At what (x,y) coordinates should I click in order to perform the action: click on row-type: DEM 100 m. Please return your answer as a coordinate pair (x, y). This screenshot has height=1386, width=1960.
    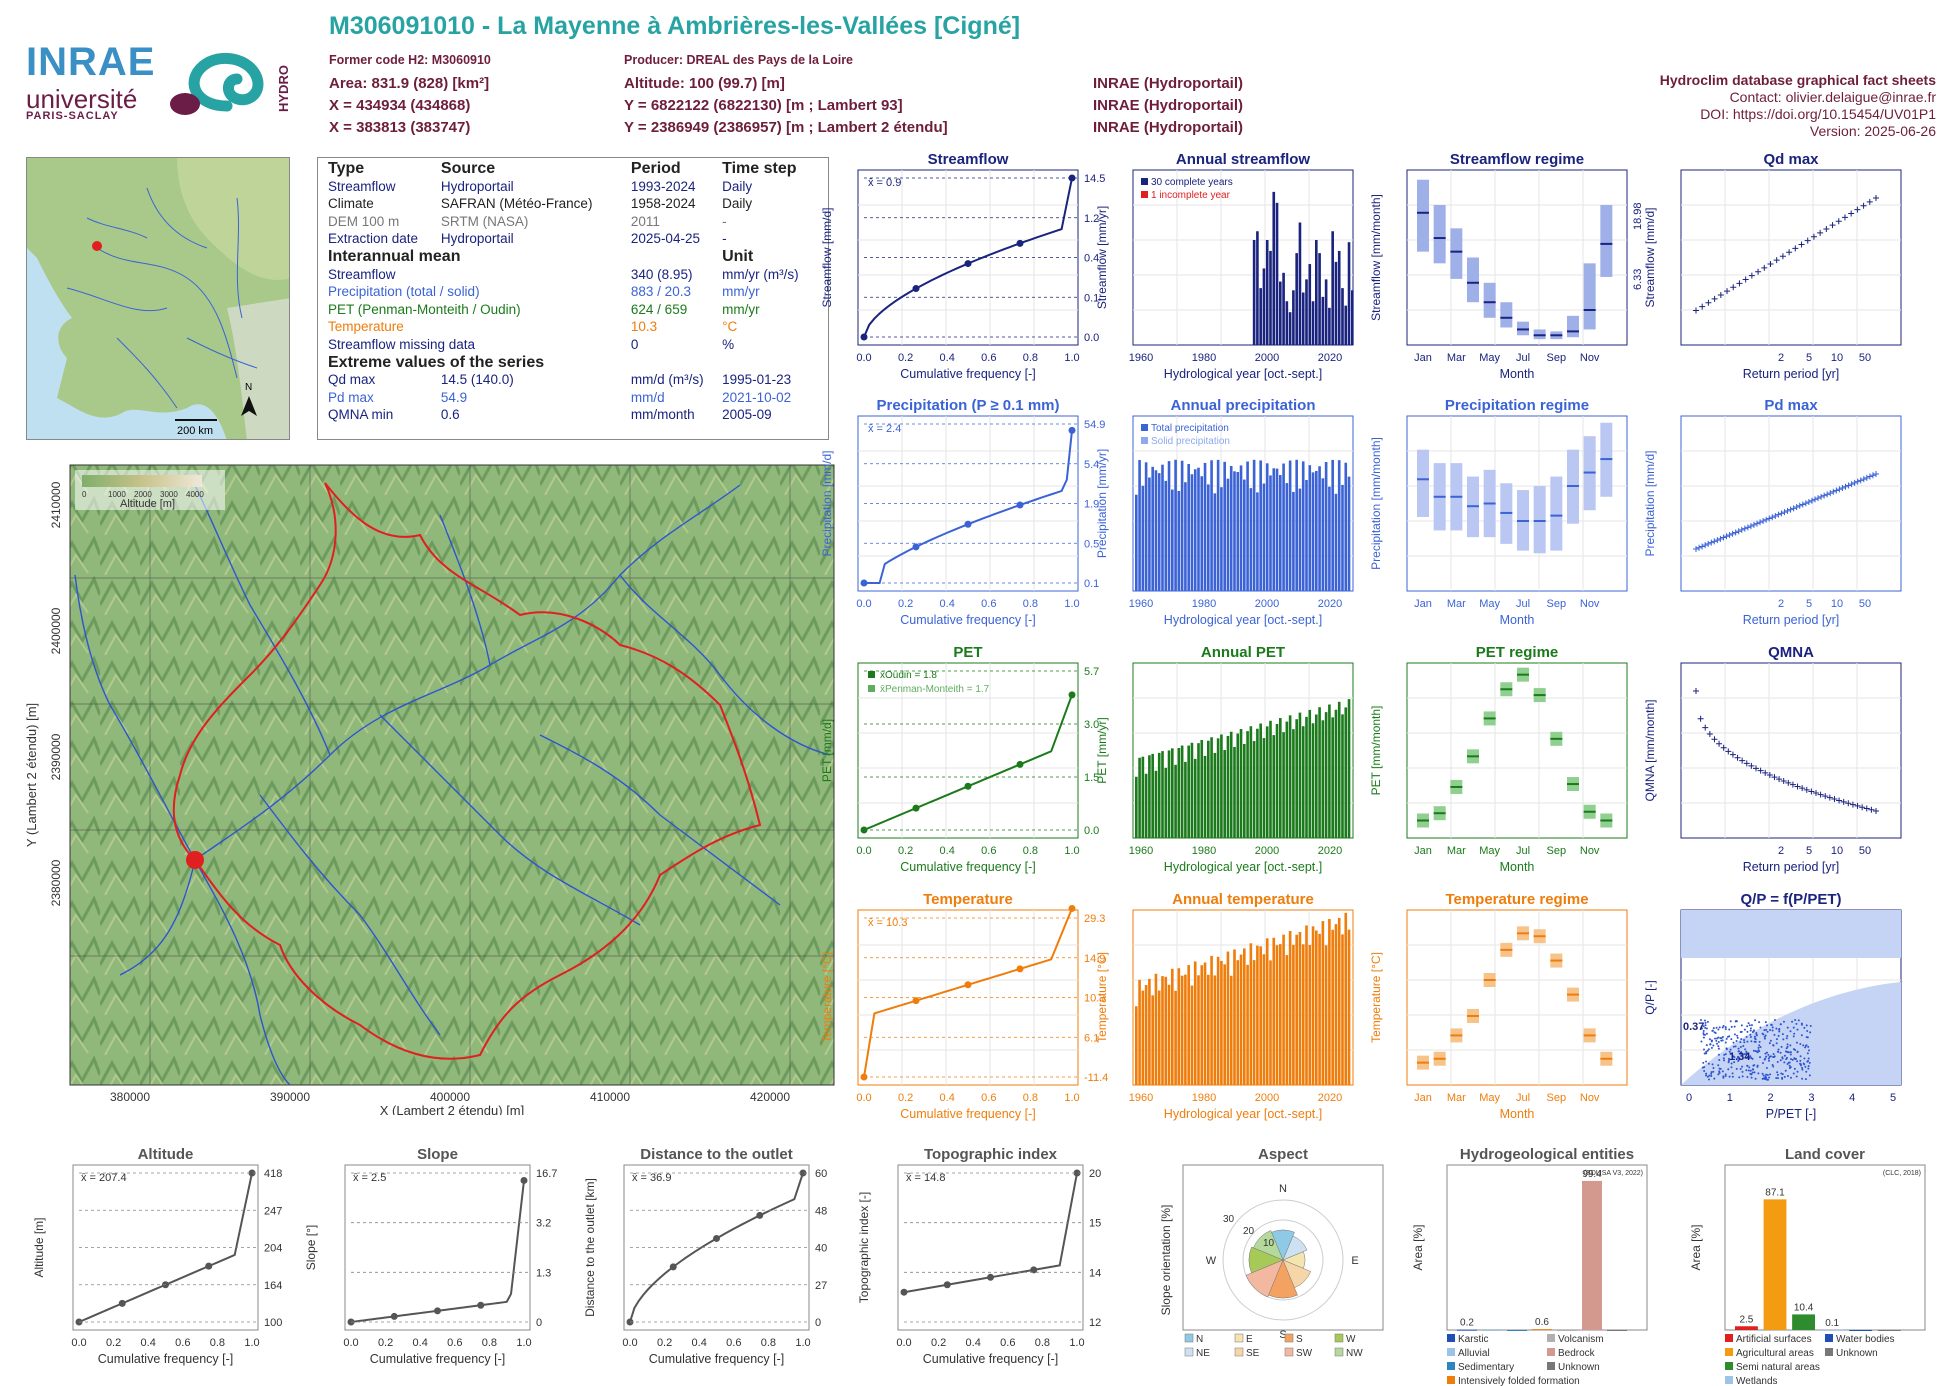
    Looking at the image, I should click on (364, 221).